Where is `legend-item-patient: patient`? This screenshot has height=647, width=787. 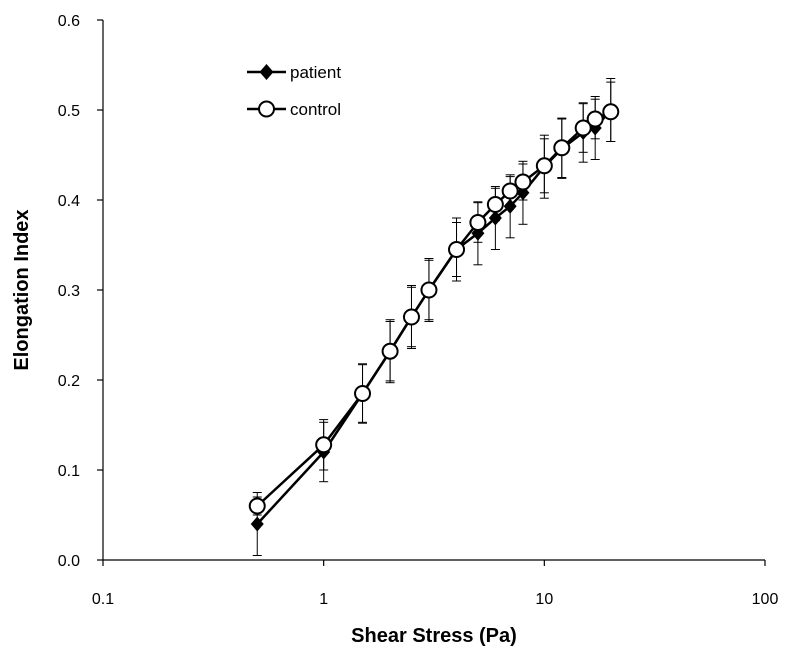
legend-item-patient: patient is located at coordinates (294, 72).